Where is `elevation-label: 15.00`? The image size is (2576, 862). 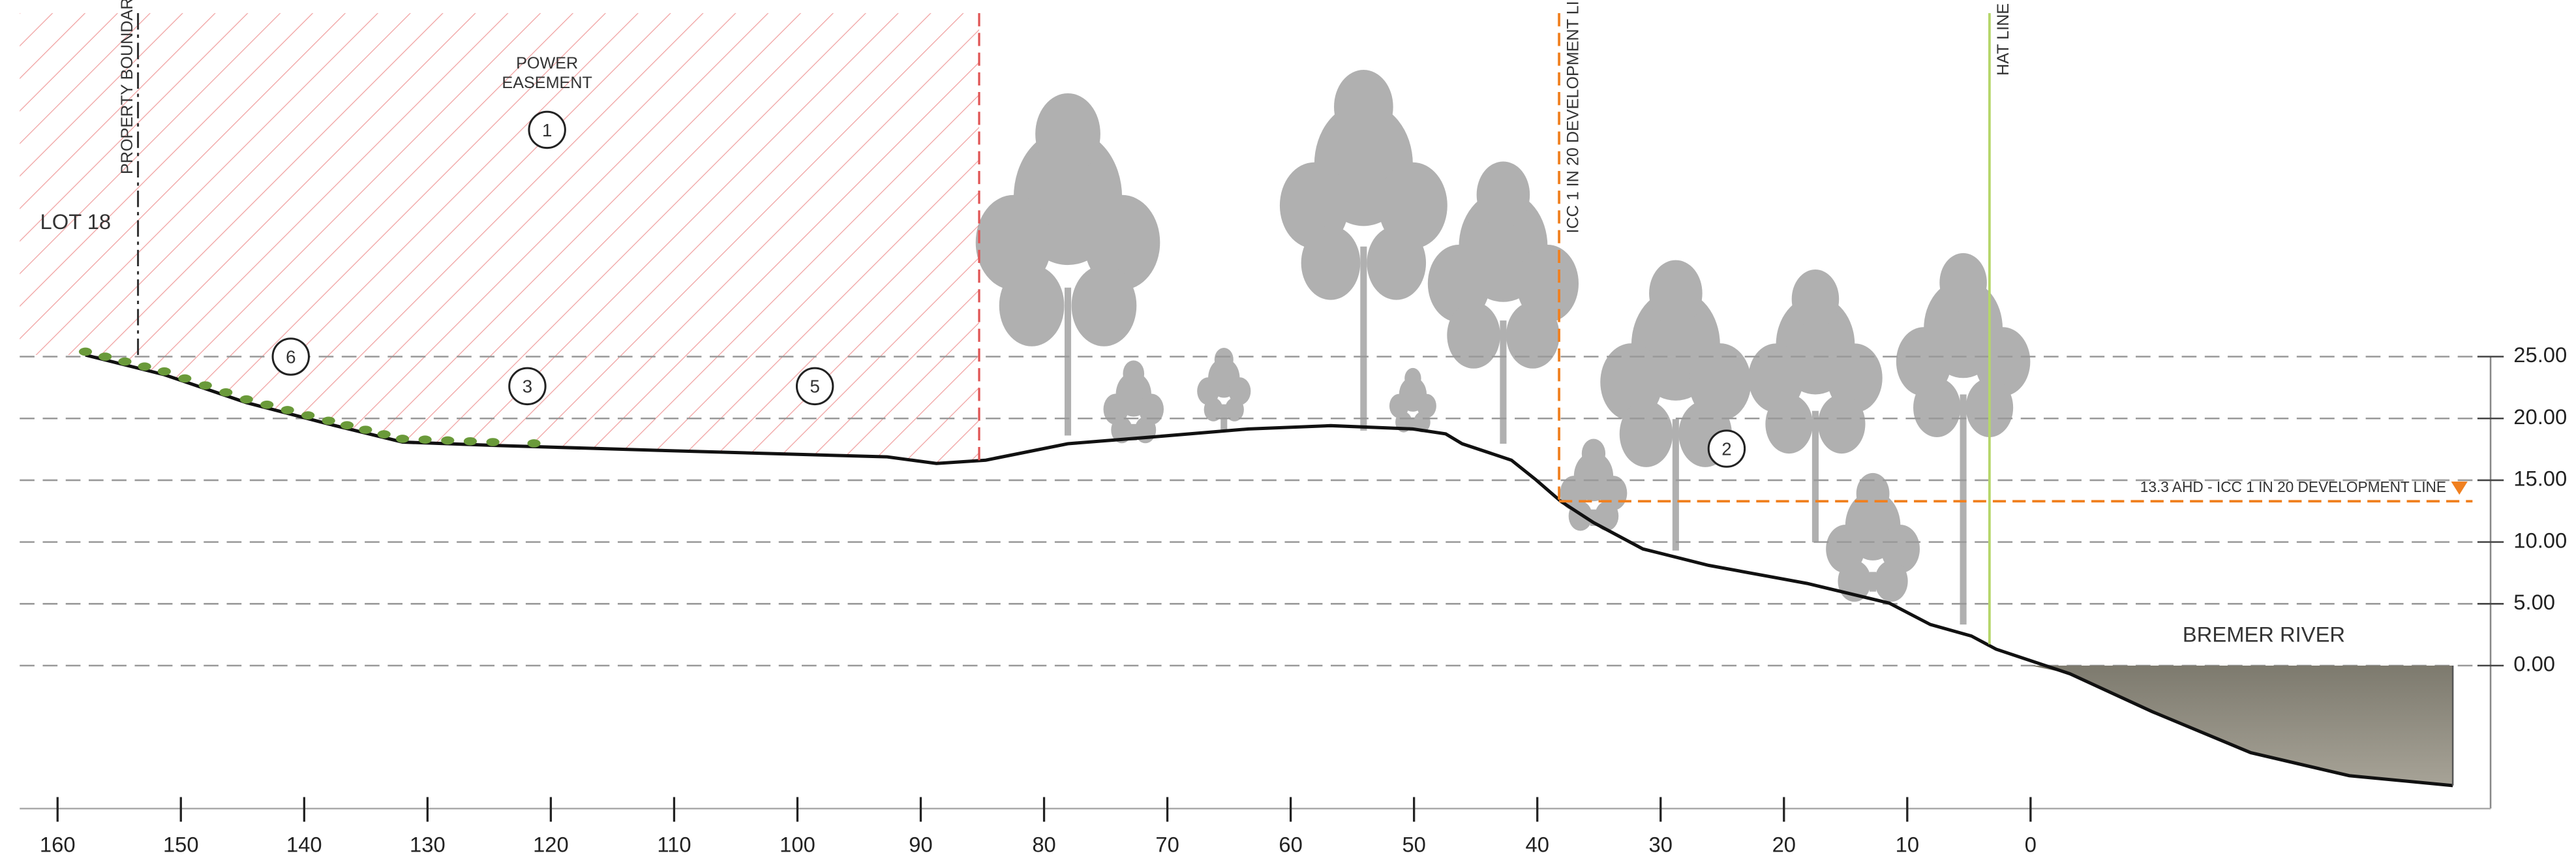 elevation-label: 15.00 is located at coordinates (2540, 479).